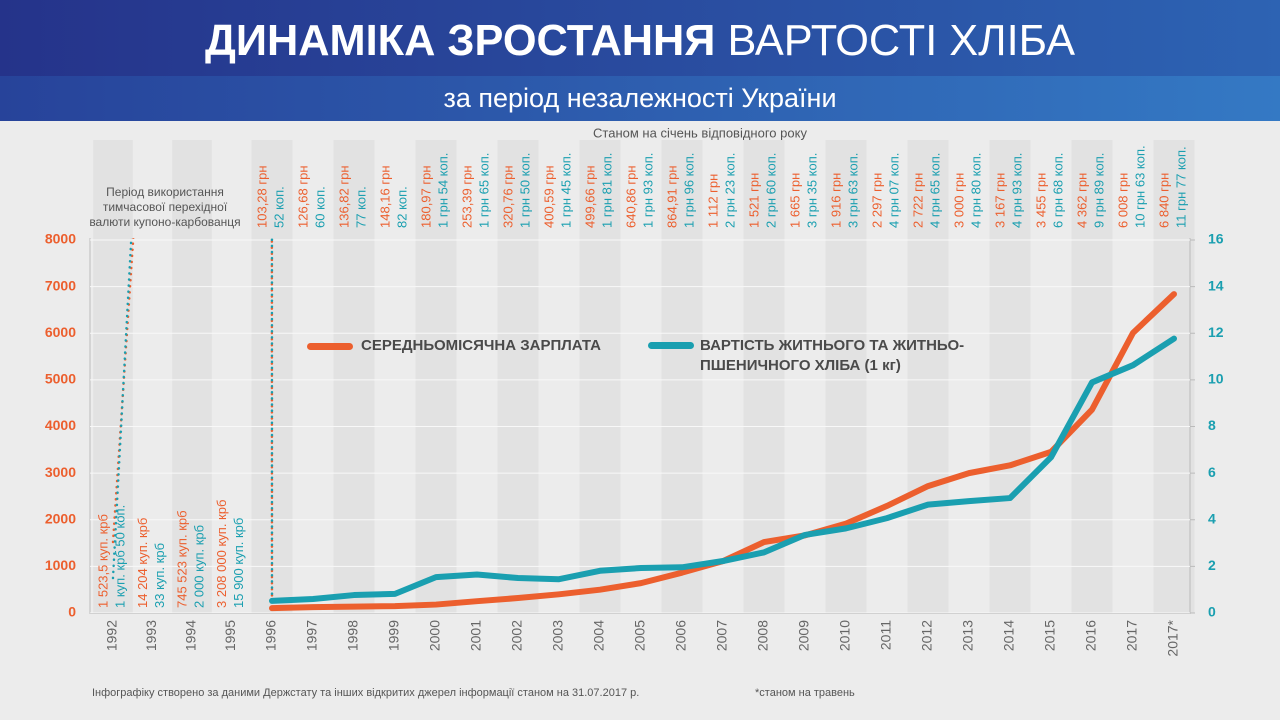  I want to click on x-tick-label: 1997, so click(312, 635).